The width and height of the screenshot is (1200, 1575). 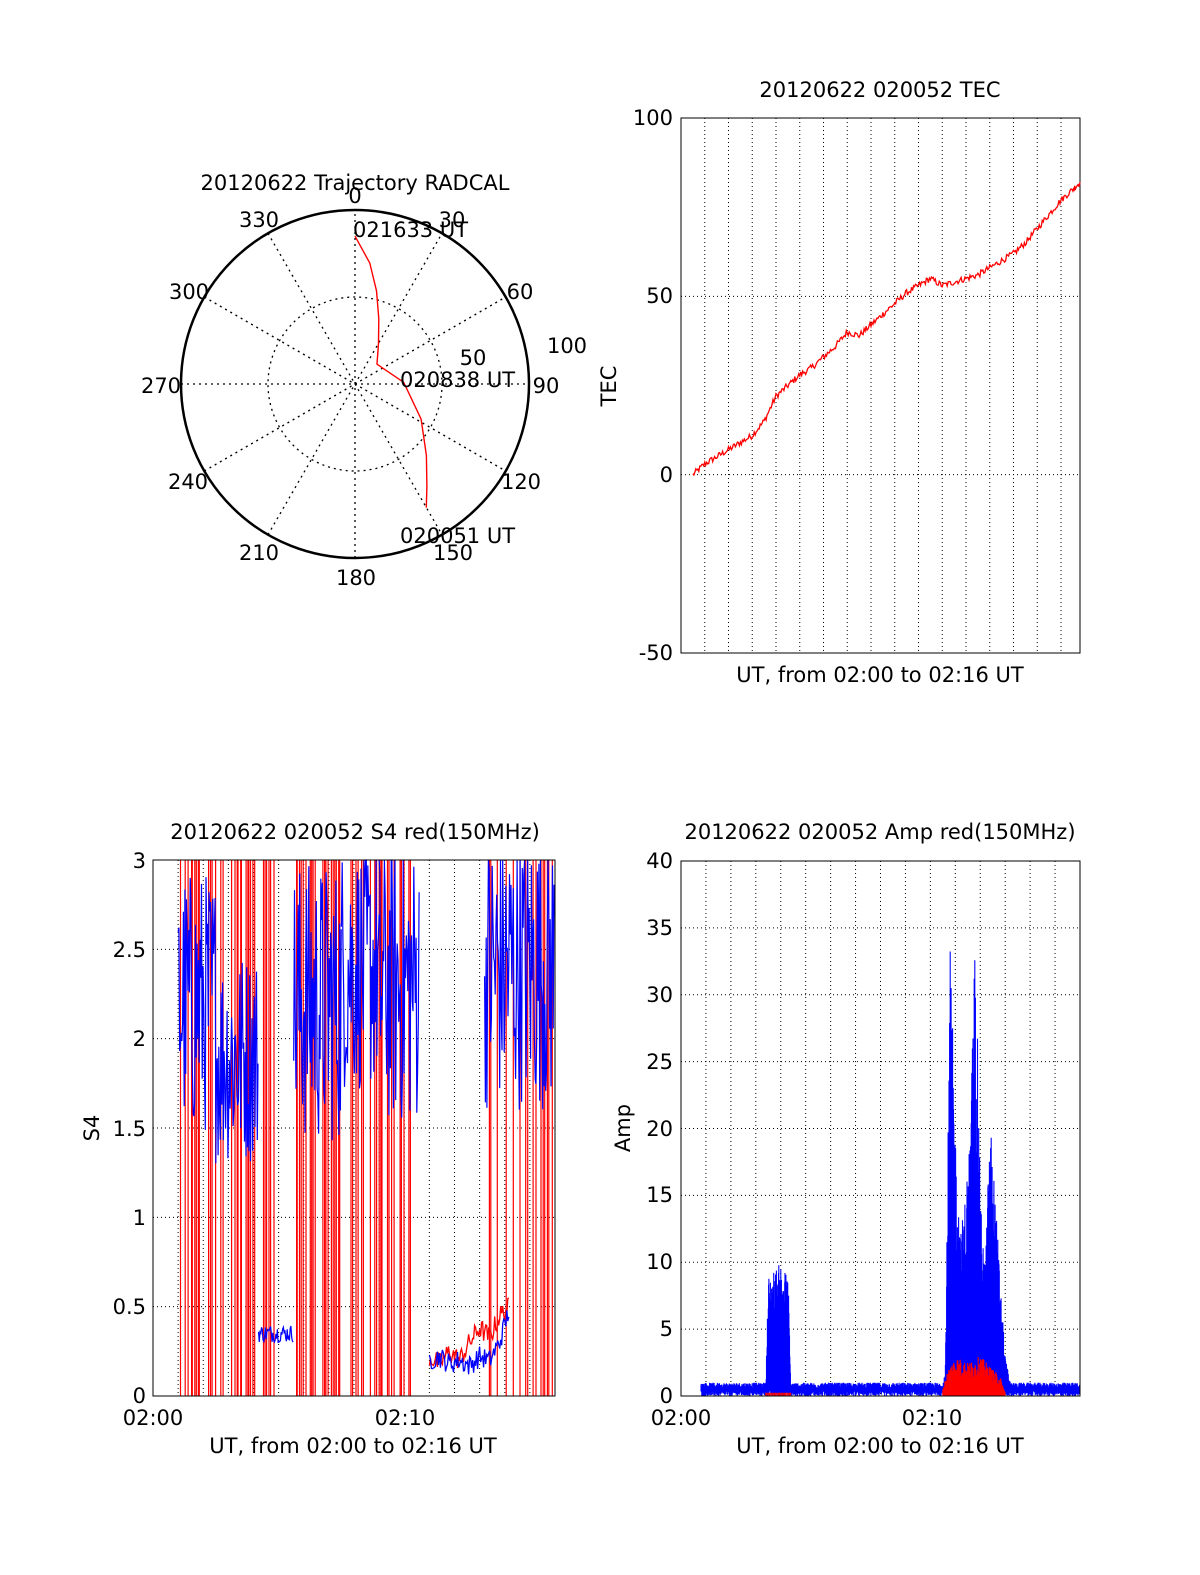 What do you see at coordinates (161, 386) in the screenshot?
I see `polar-angle-label: 270` at bounding box center [161, 386].